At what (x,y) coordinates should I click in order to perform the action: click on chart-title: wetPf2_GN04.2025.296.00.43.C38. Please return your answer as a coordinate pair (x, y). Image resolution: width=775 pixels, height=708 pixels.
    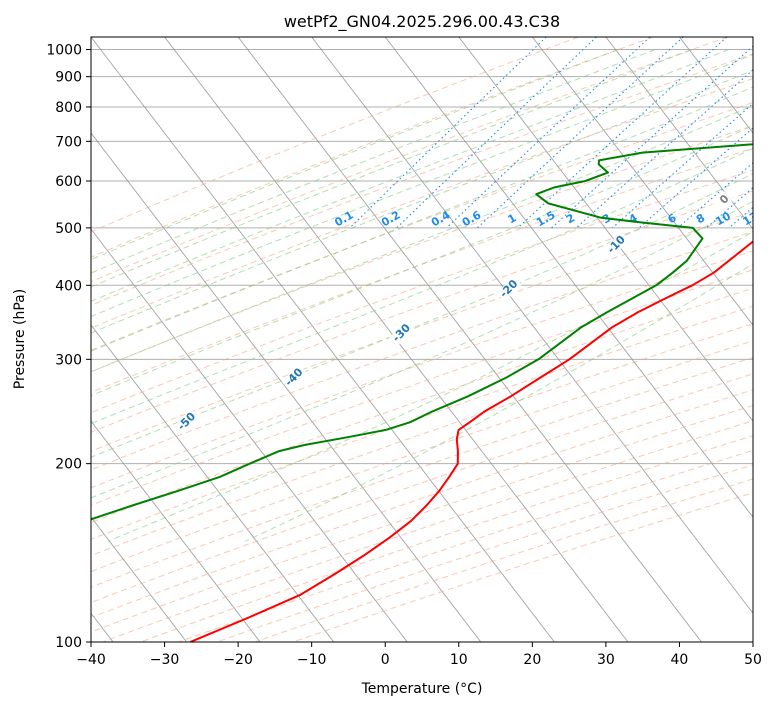
    Looking at the image, I should click on (422, 22).